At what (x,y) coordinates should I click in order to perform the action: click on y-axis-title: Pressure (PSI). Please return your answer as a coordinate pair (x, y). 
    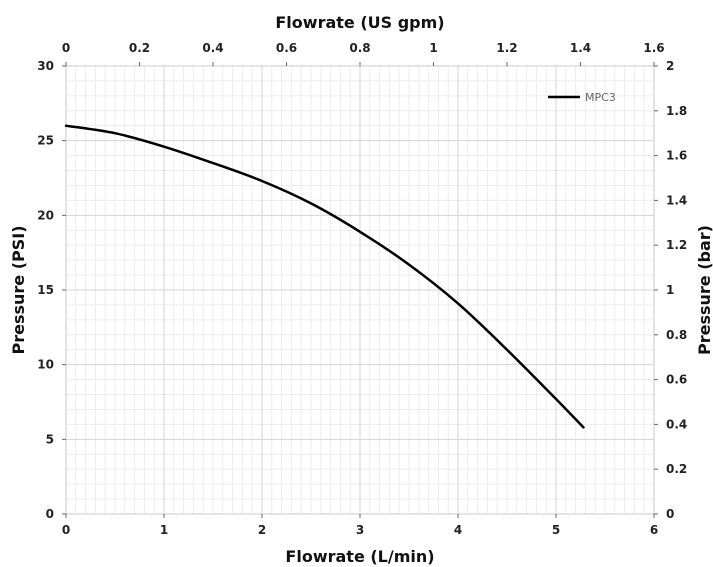
    Looking at the image, I should click on (18, 289).